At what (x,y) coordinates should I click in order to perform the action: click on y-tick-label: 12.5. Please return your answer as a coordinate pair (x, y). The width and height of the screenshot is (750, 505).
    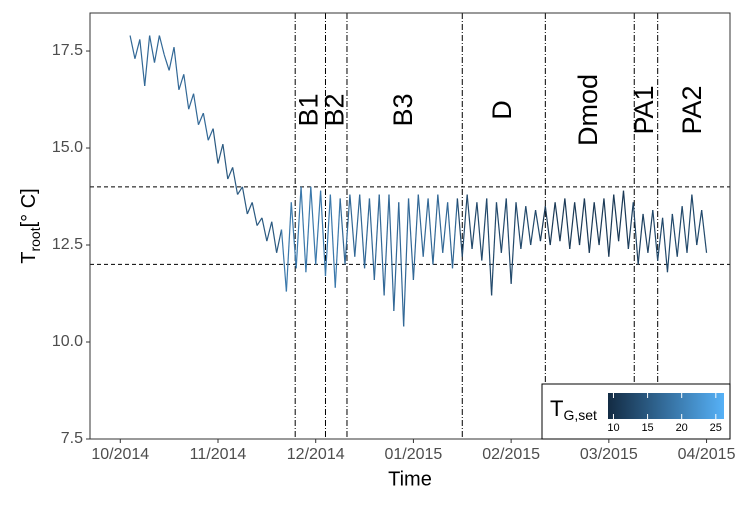
    Looking at the image, I should click on (67, 244).